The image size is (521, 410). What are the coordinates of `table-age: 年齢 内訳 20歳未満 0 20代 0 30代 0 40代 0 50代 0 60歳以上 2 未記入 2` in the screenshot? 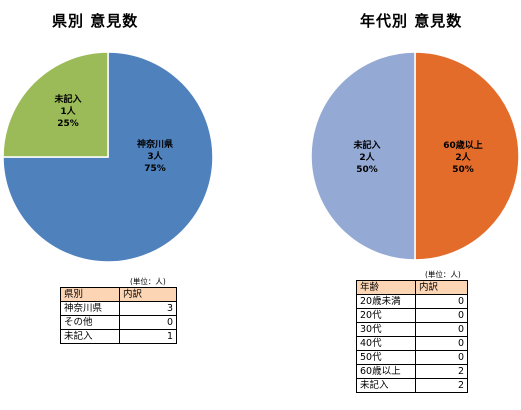 It's located at (412, 336).